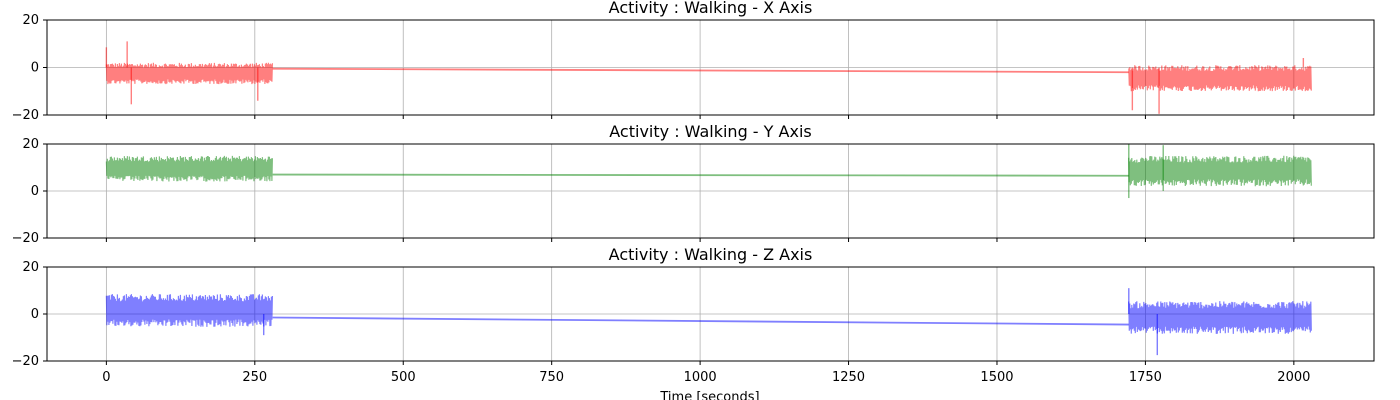 This screenshot has height=400, width=1400. What do you see at coordinates (709, 395) in the screenshot?
I see `x-axis-label: Time [seconds]` at bounding box center [709, 395].